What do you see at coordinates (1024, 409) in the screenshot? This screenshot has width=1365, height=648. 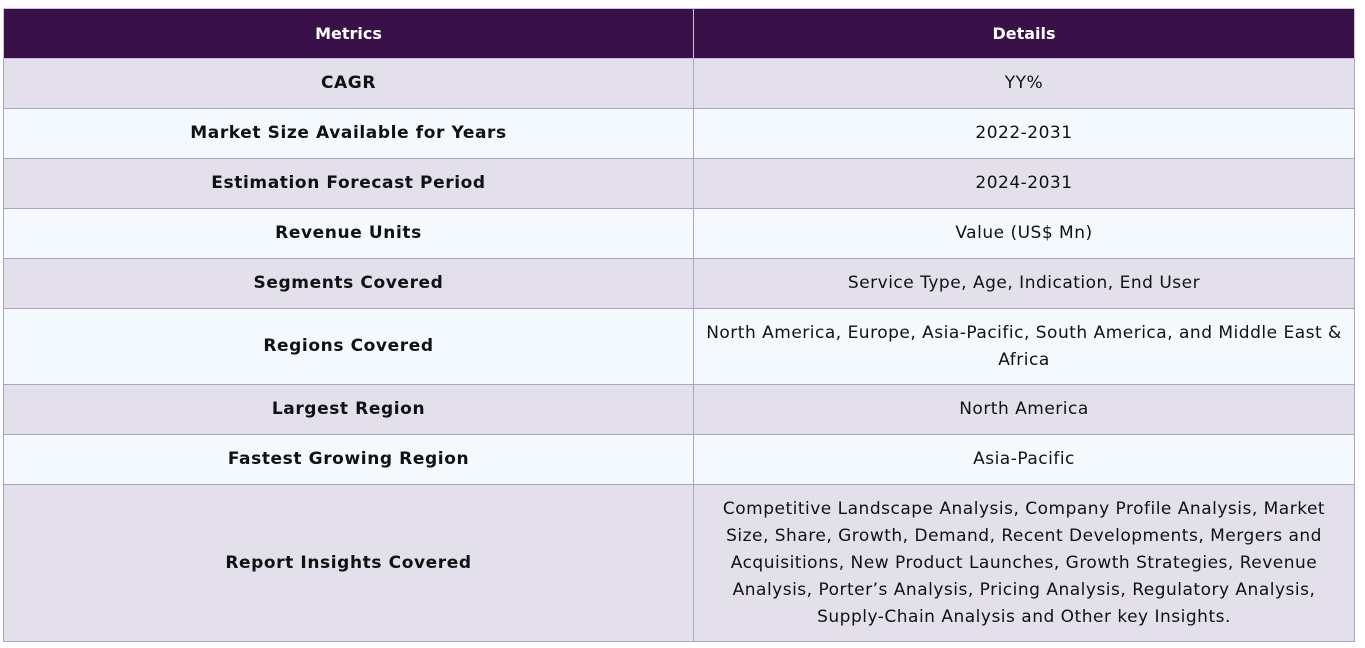 I see `detail-cell: North America` at bounding box center [1024, 409].